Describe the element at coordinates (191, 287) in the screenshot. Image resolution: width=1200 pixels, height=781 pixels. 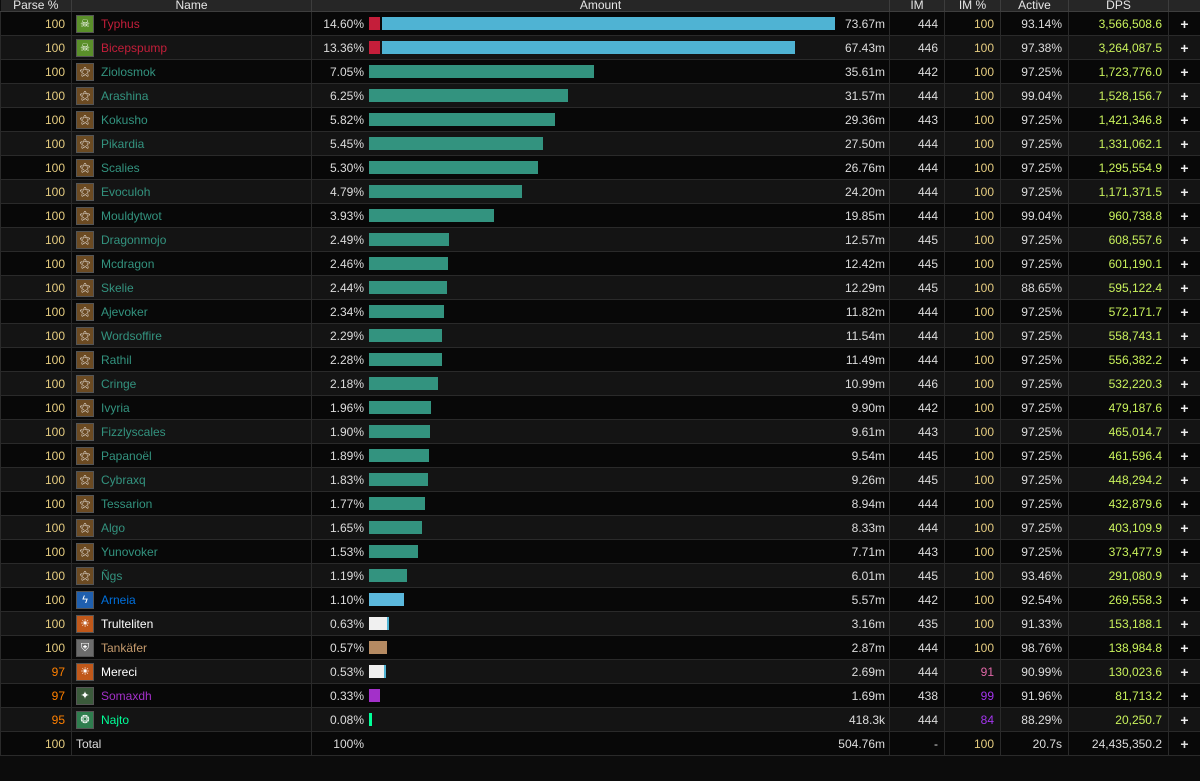
I see `player-name-cell: ⚝ Skelie` at that location.